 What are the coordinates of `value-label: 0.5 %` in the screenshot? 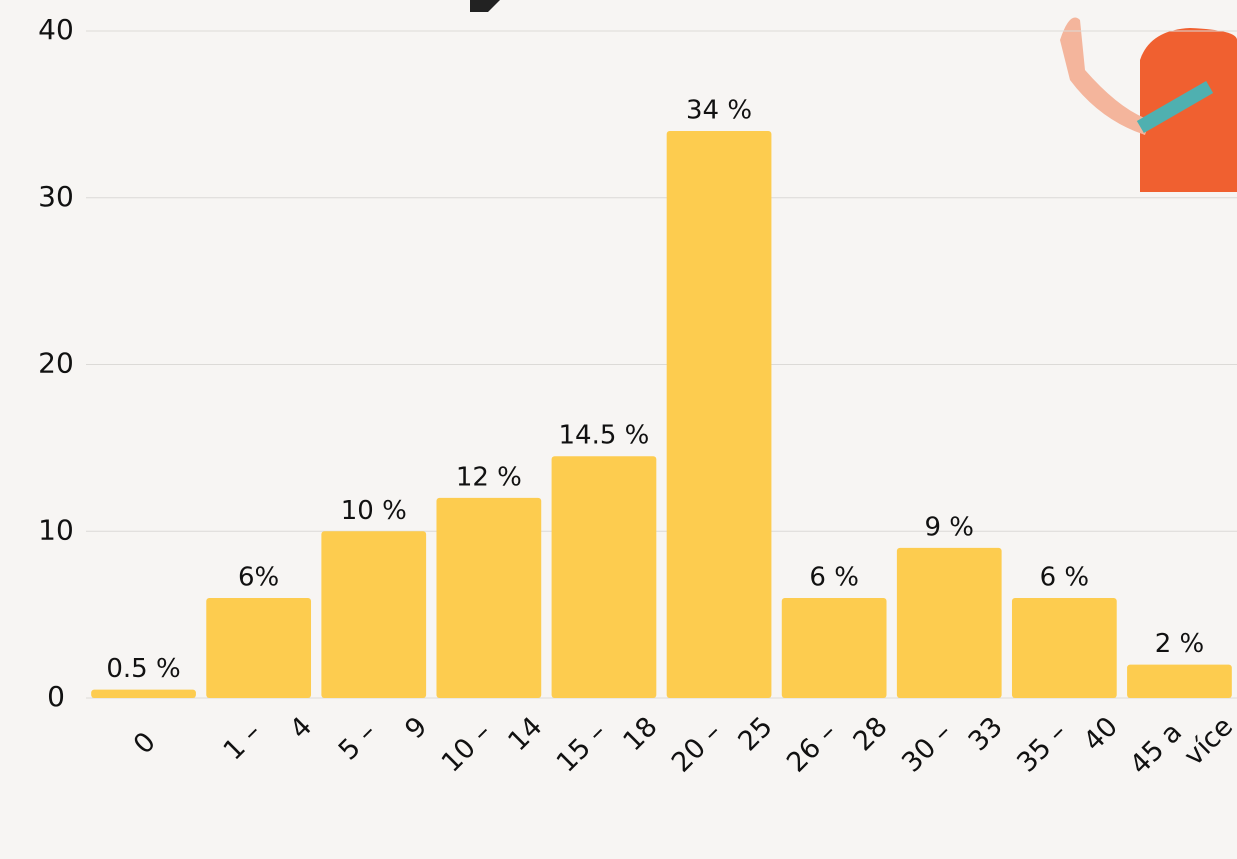 It's located at (143, 669).